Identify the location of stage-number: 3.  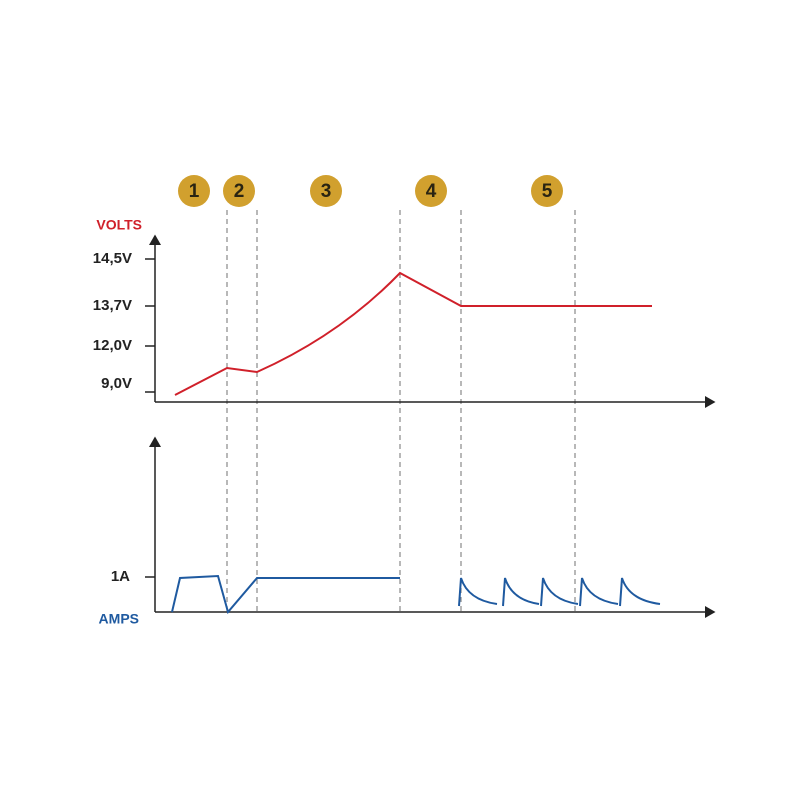
(326, 191).